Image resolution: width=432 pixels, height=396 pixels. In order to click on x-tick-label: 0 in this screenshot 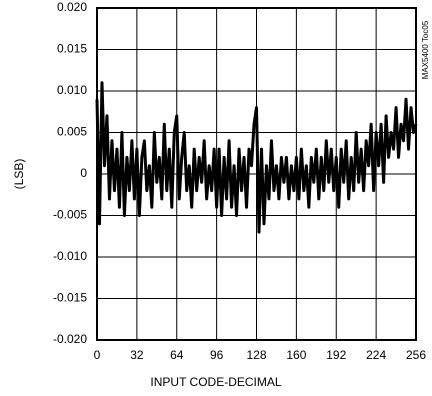, I will do `click(97, 355)`.